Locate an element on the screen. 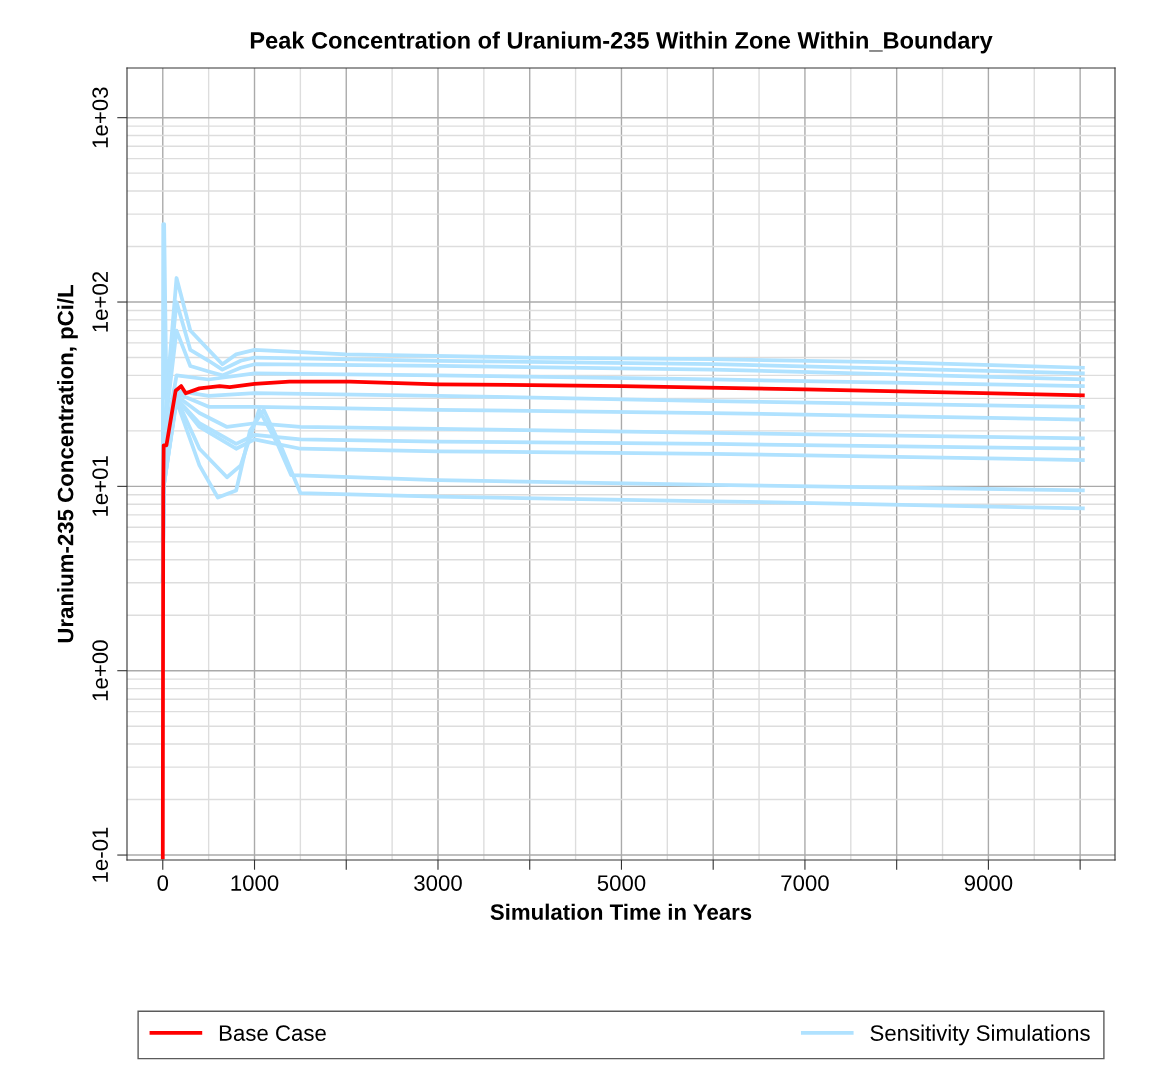  x-axis-title: Simulation Time in Years is located at coordinates (621, 911).